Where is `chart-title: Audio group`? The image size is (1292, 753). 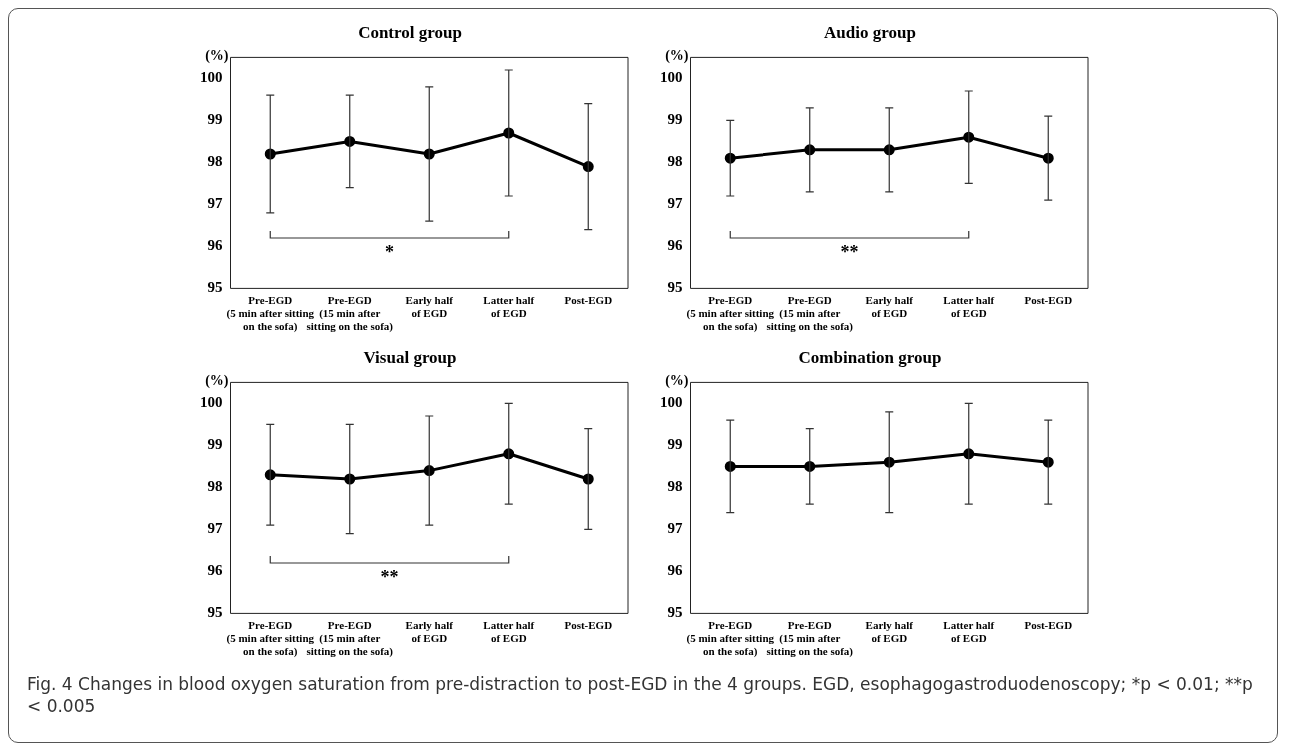 chart-title: Audio group is located at coordinates (870, 32).